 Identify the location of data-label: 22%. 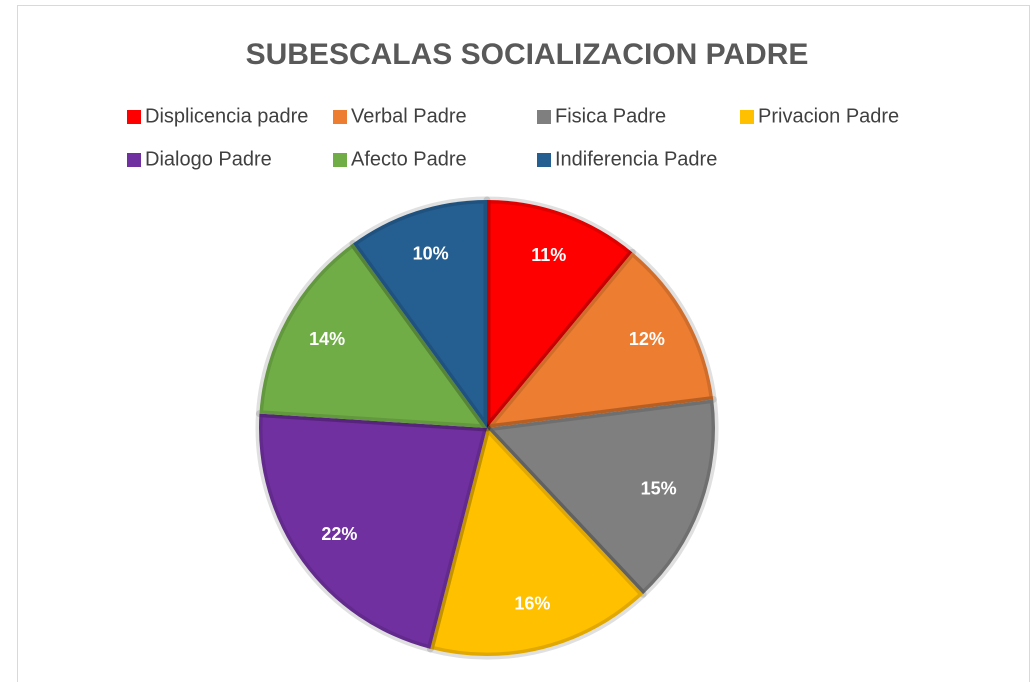
(339, 534).